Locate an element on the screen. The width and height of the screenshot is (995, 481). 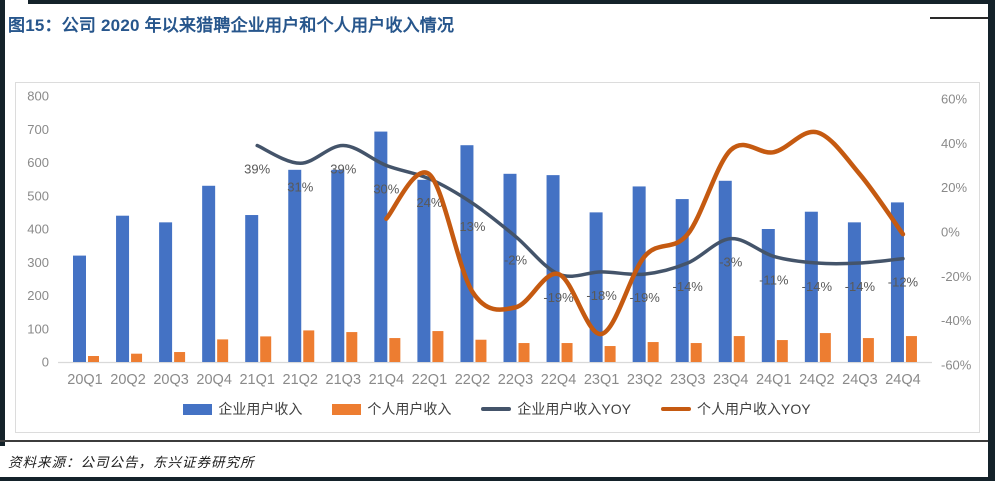
x-axis-tick-22Q4: 22Q4 is located at coordinates (558, 380).